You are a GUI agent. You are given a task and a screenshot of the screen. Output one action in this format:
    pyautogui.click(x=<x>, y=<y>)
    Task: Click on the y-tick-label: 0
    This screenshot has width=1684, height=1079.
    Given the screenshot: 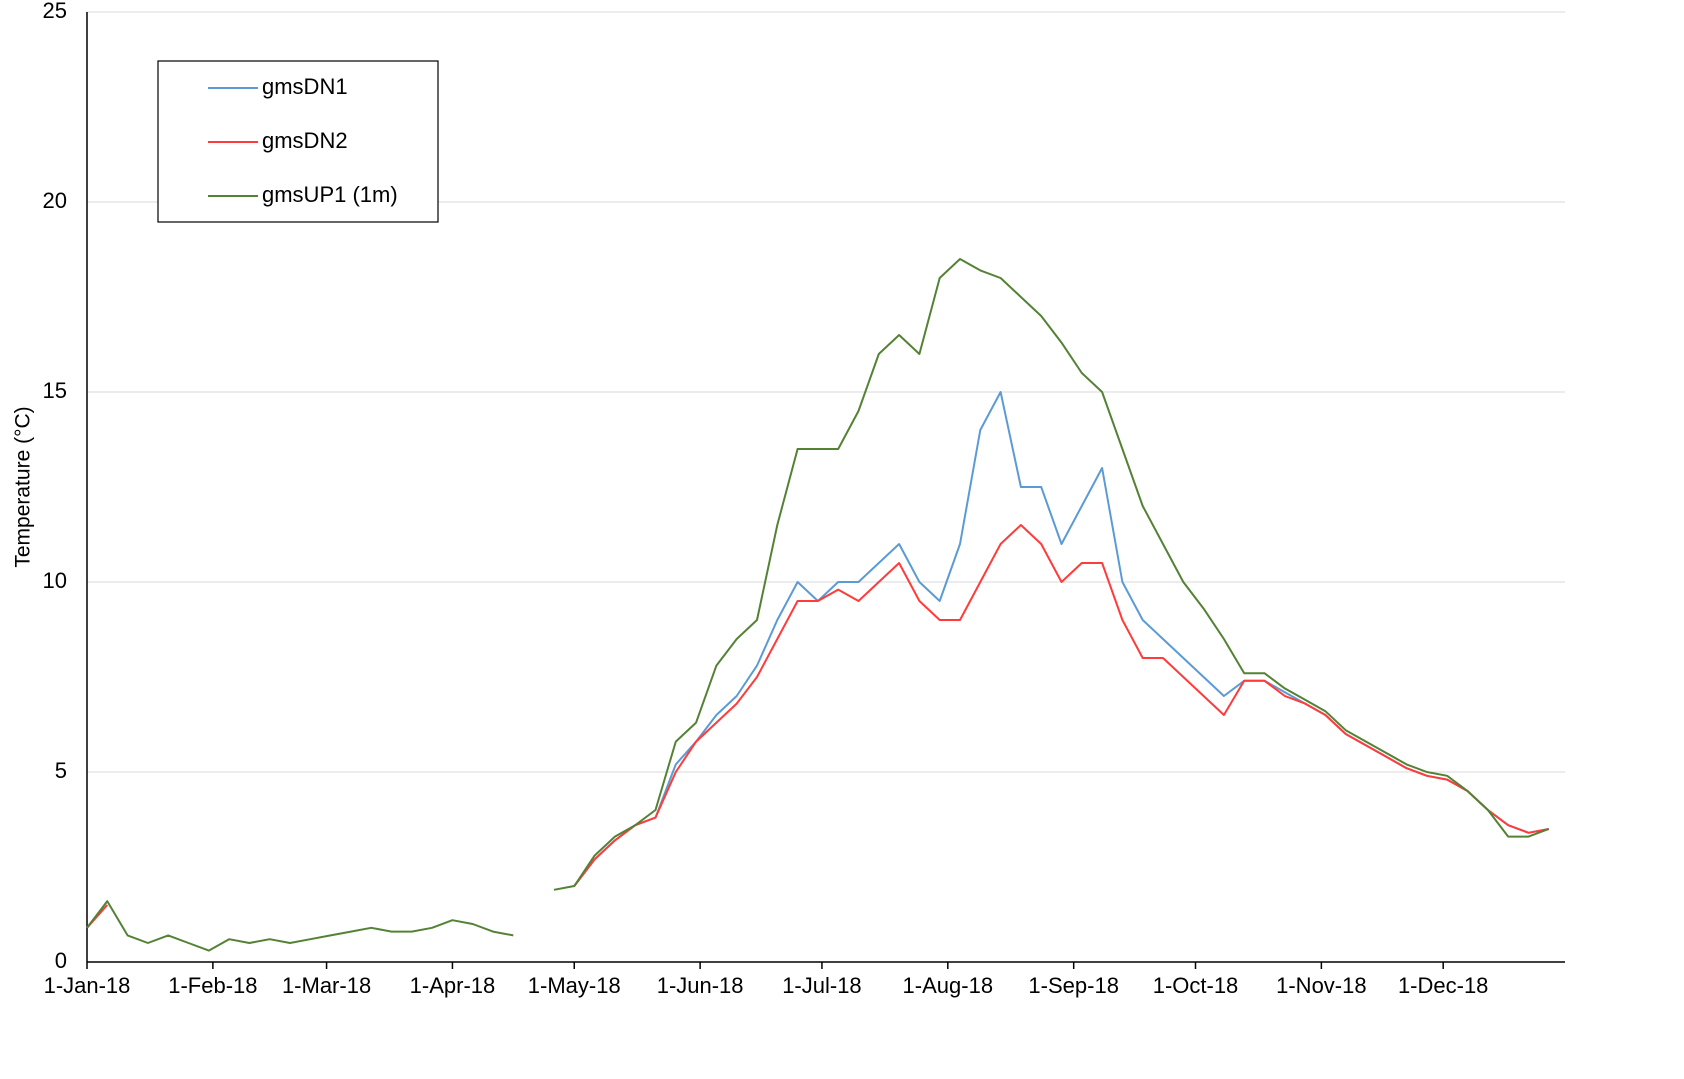 What is the action you would take?
    pyautogui.click(x=61, y=960)
    